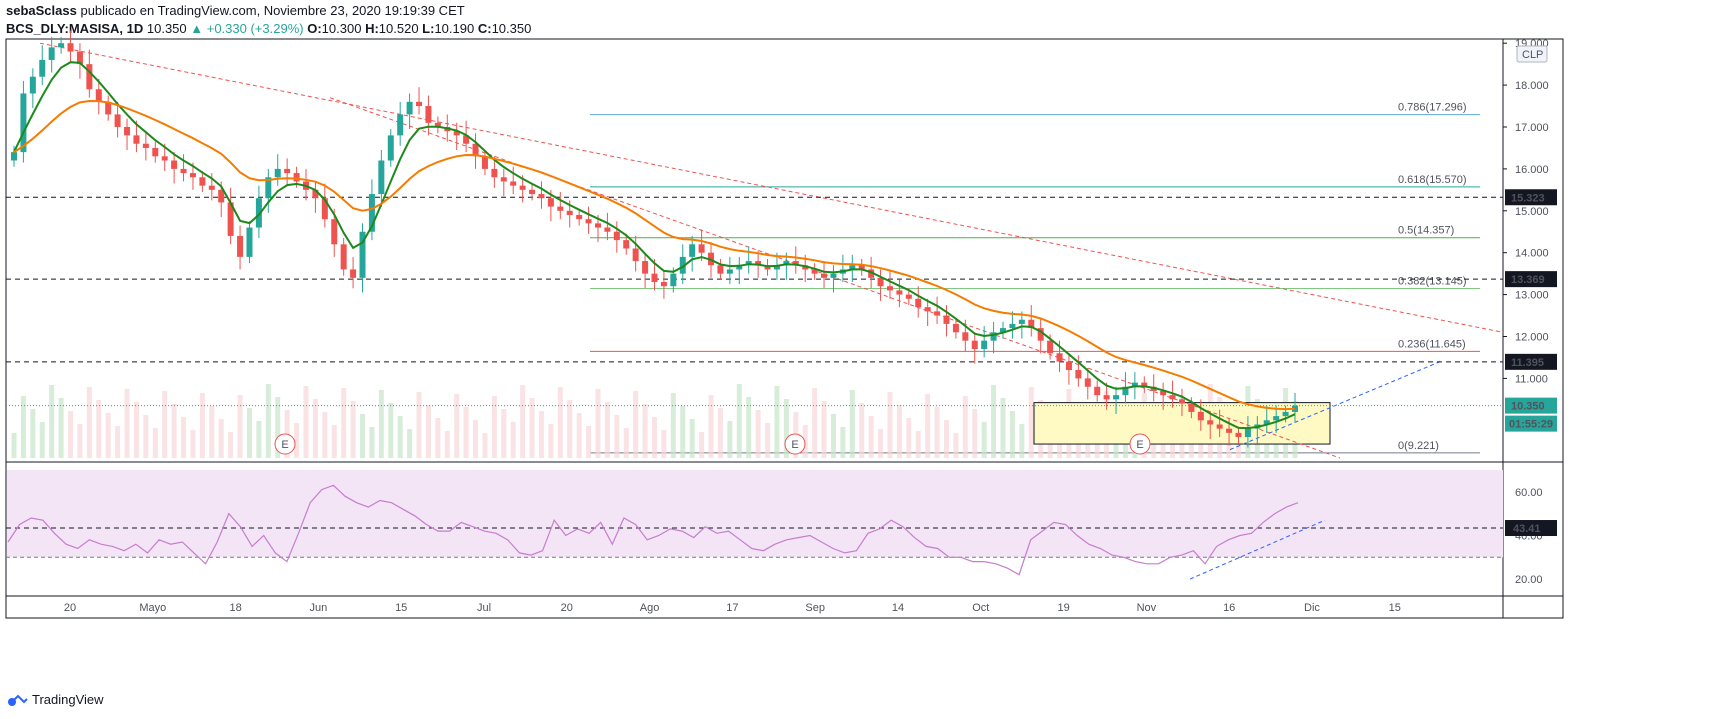 The image size is (1729, 719). I want to click on time-tick-label: Jun, so click(319, 608).